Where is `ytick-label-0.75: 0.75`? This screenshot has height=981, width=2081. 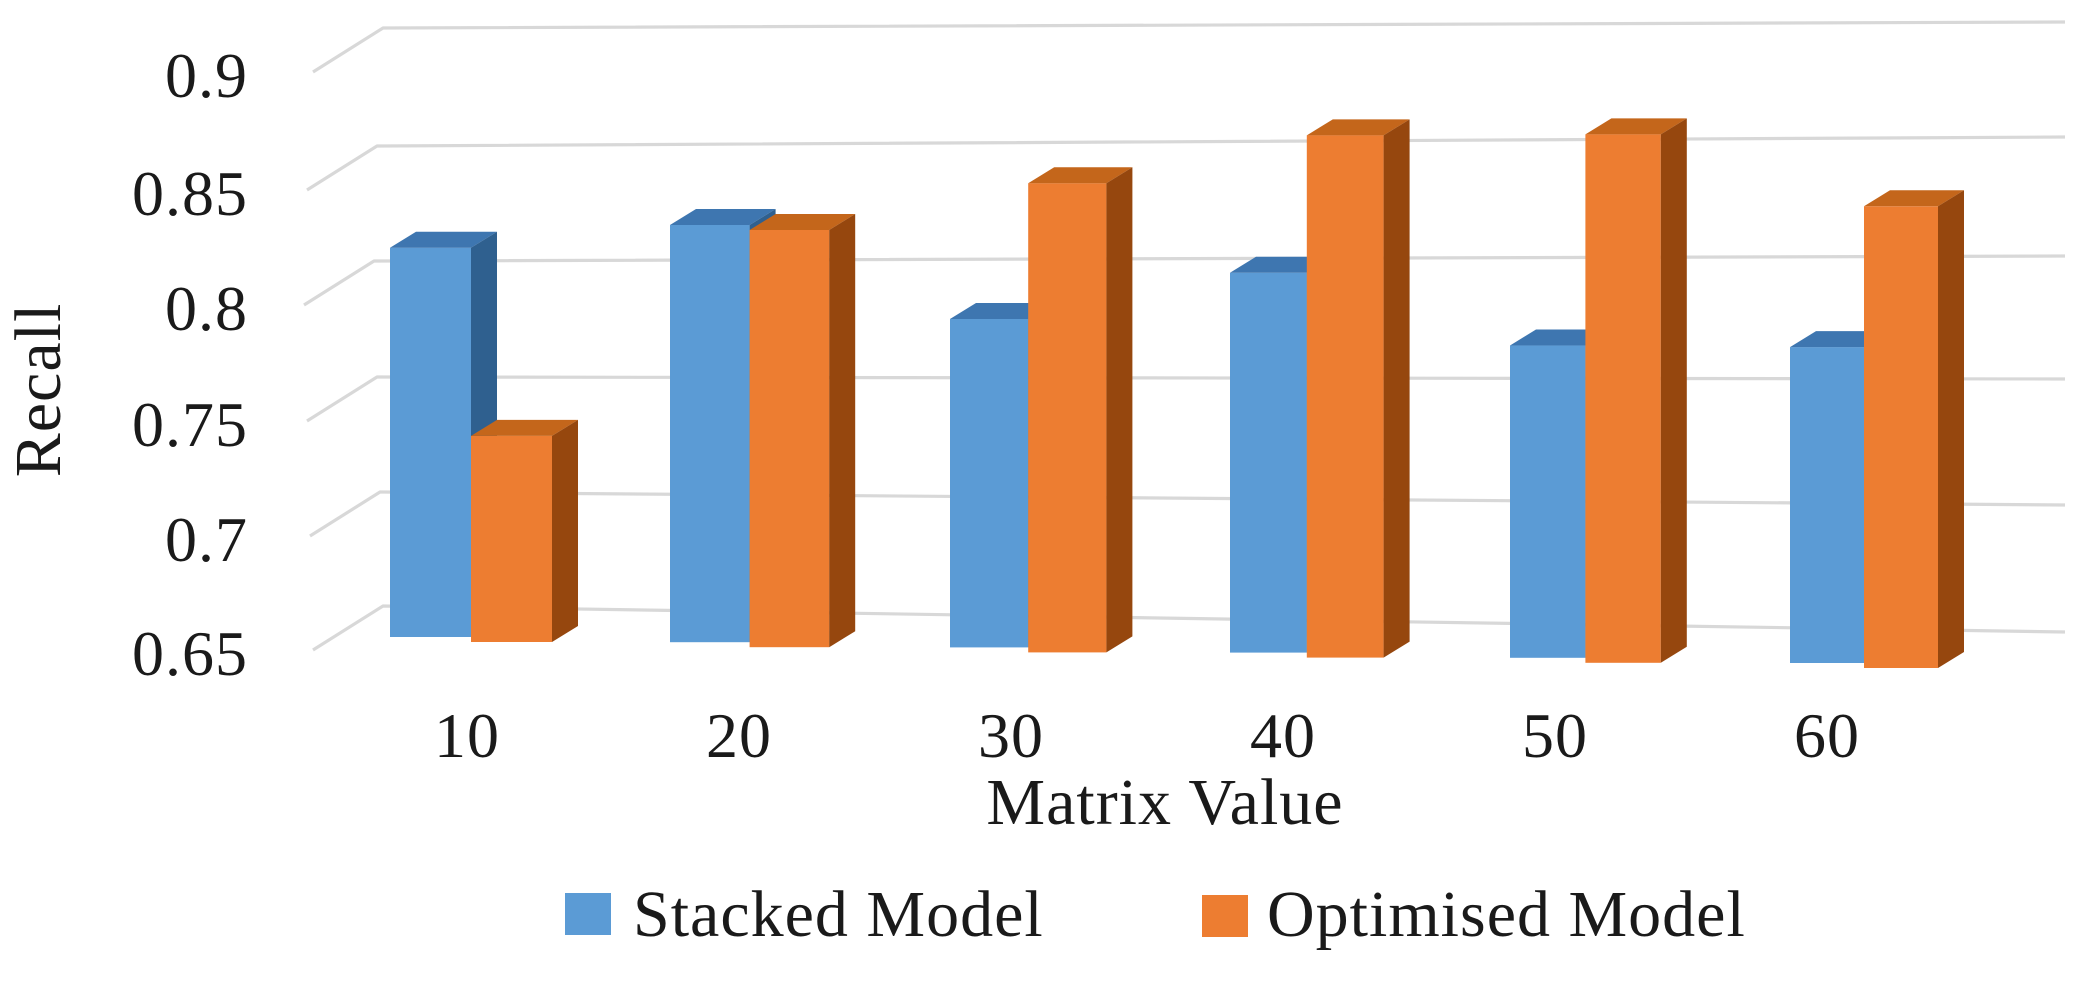 ytick-label-0.75: 0.75 is located at coordinates (190, 424).